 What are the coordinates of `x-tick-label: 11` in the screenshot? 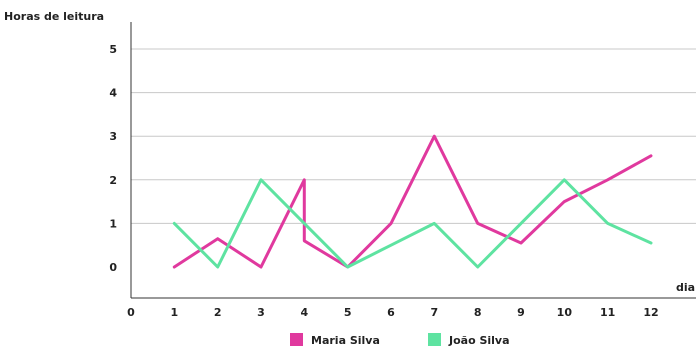 It's located at (607, 312).